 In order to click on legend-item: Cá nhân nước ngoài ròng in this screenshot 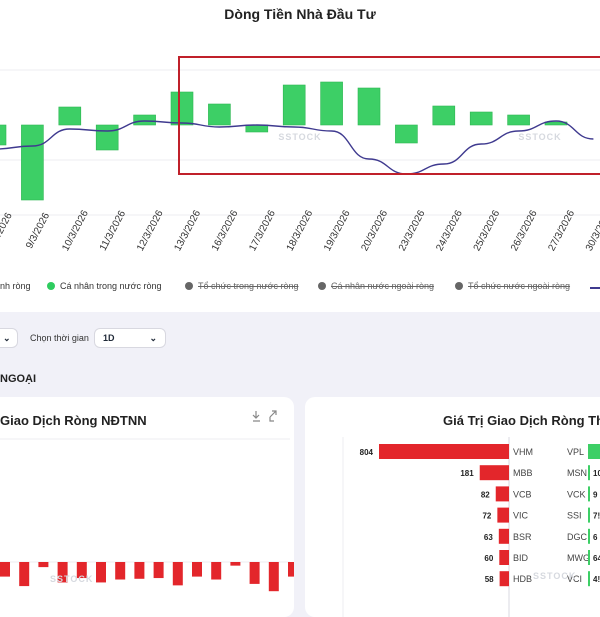, I will do `click(376, 286)`.